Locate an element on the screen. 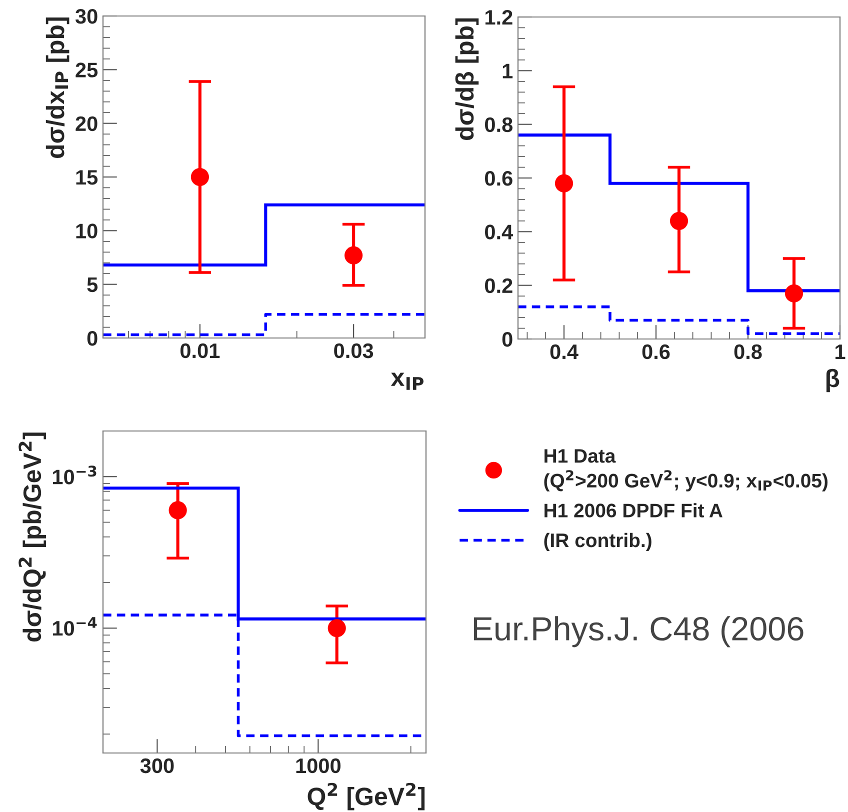 The height and width of the screenshot is (812, 848). y-tick-label: 0.8 is located at coordinates (498, 124).